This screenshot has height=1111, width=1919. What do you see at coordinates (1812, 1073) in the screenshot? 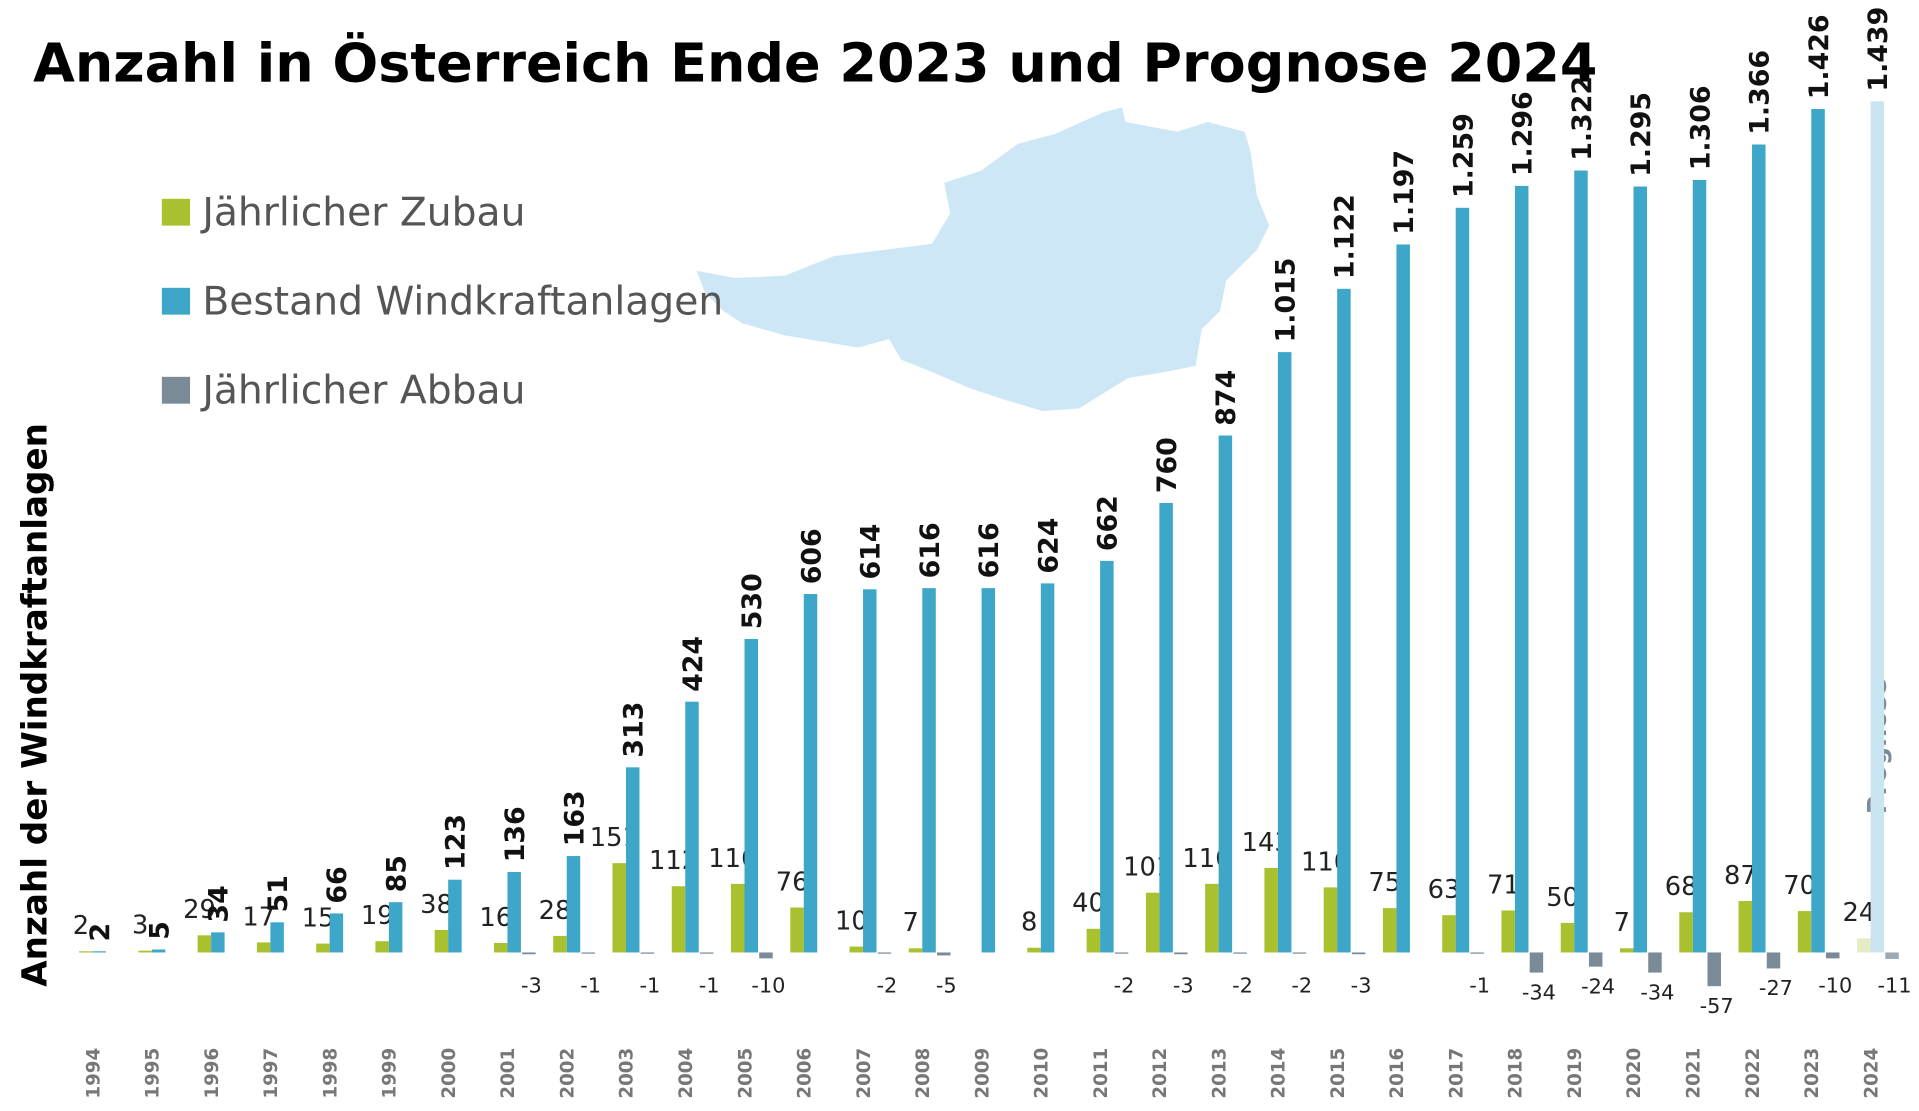
I see `x-tick-label: 2023` at bounding box center [1812, 1073].